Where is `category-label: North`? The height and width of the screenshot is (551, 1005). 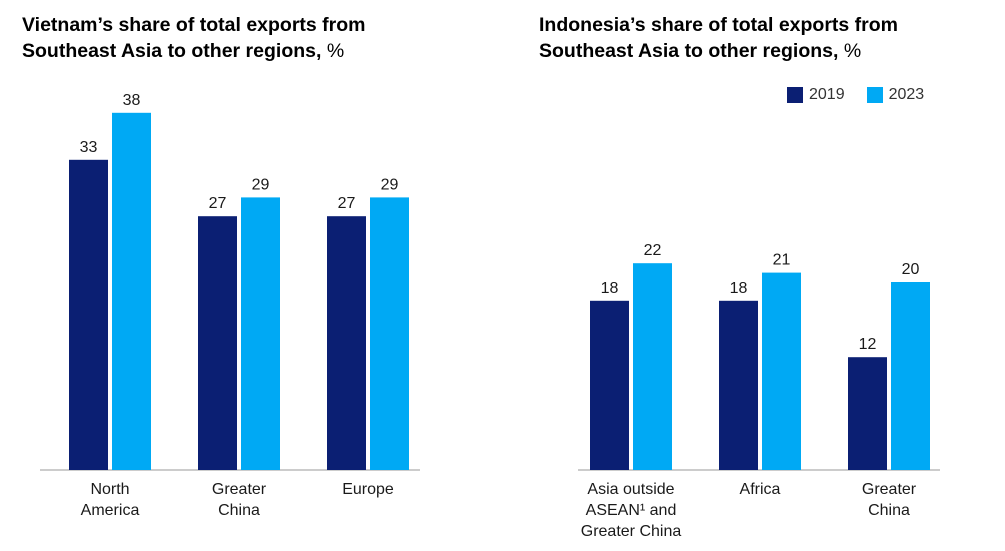 category-label: North is located at coordinates (109, 489).